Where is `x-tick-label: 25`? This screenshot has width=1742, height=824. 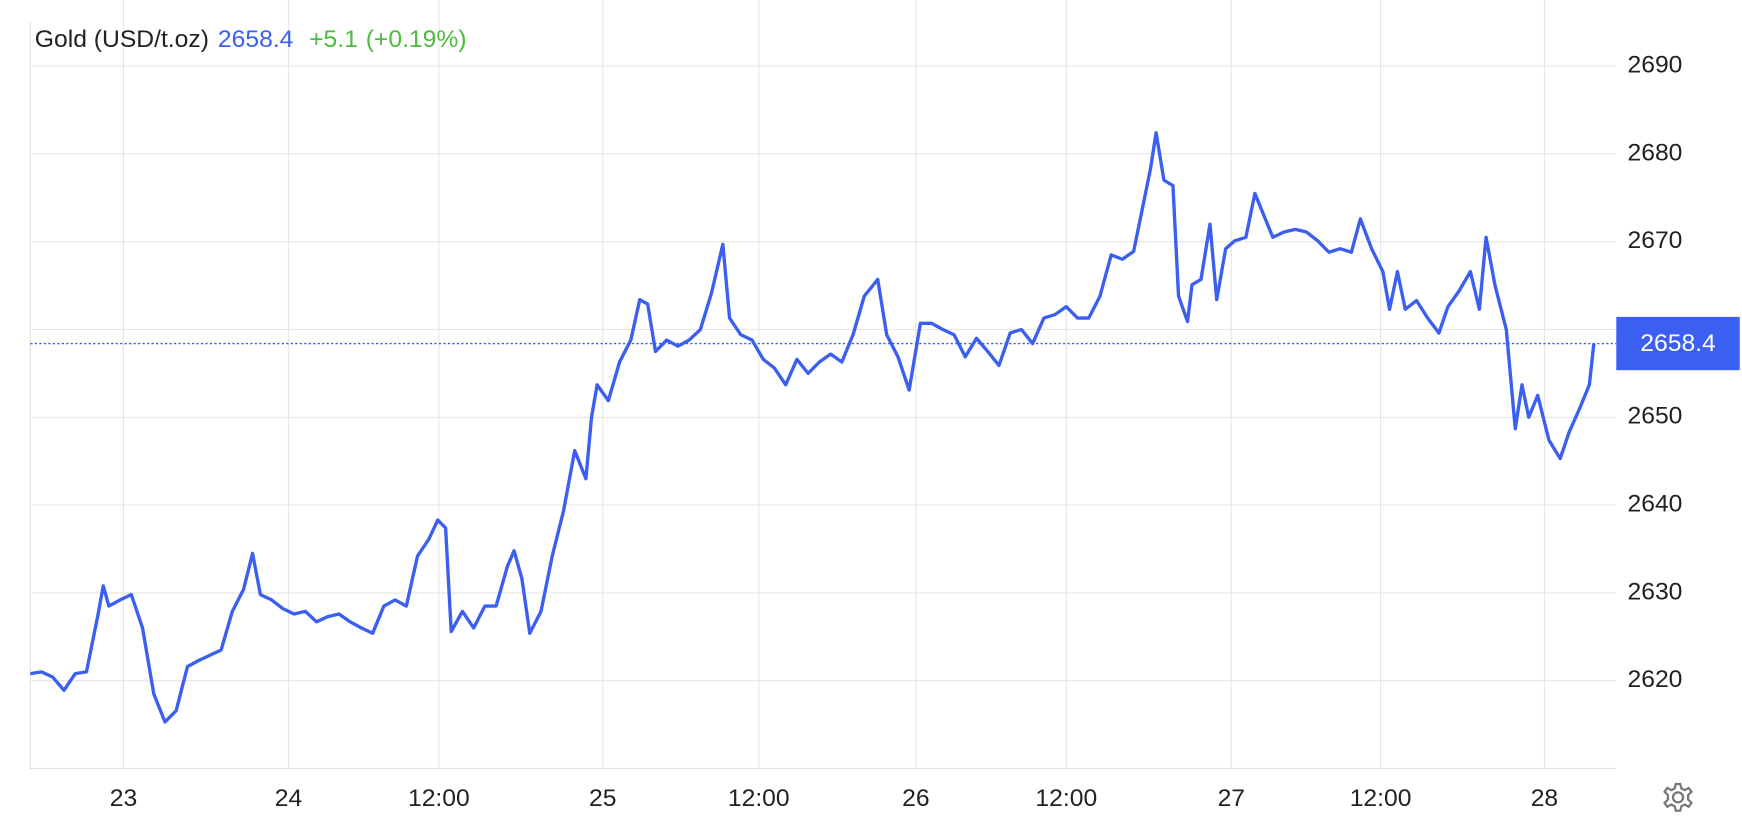
x-tick-label: 25 is located at coordinates (602, 798).